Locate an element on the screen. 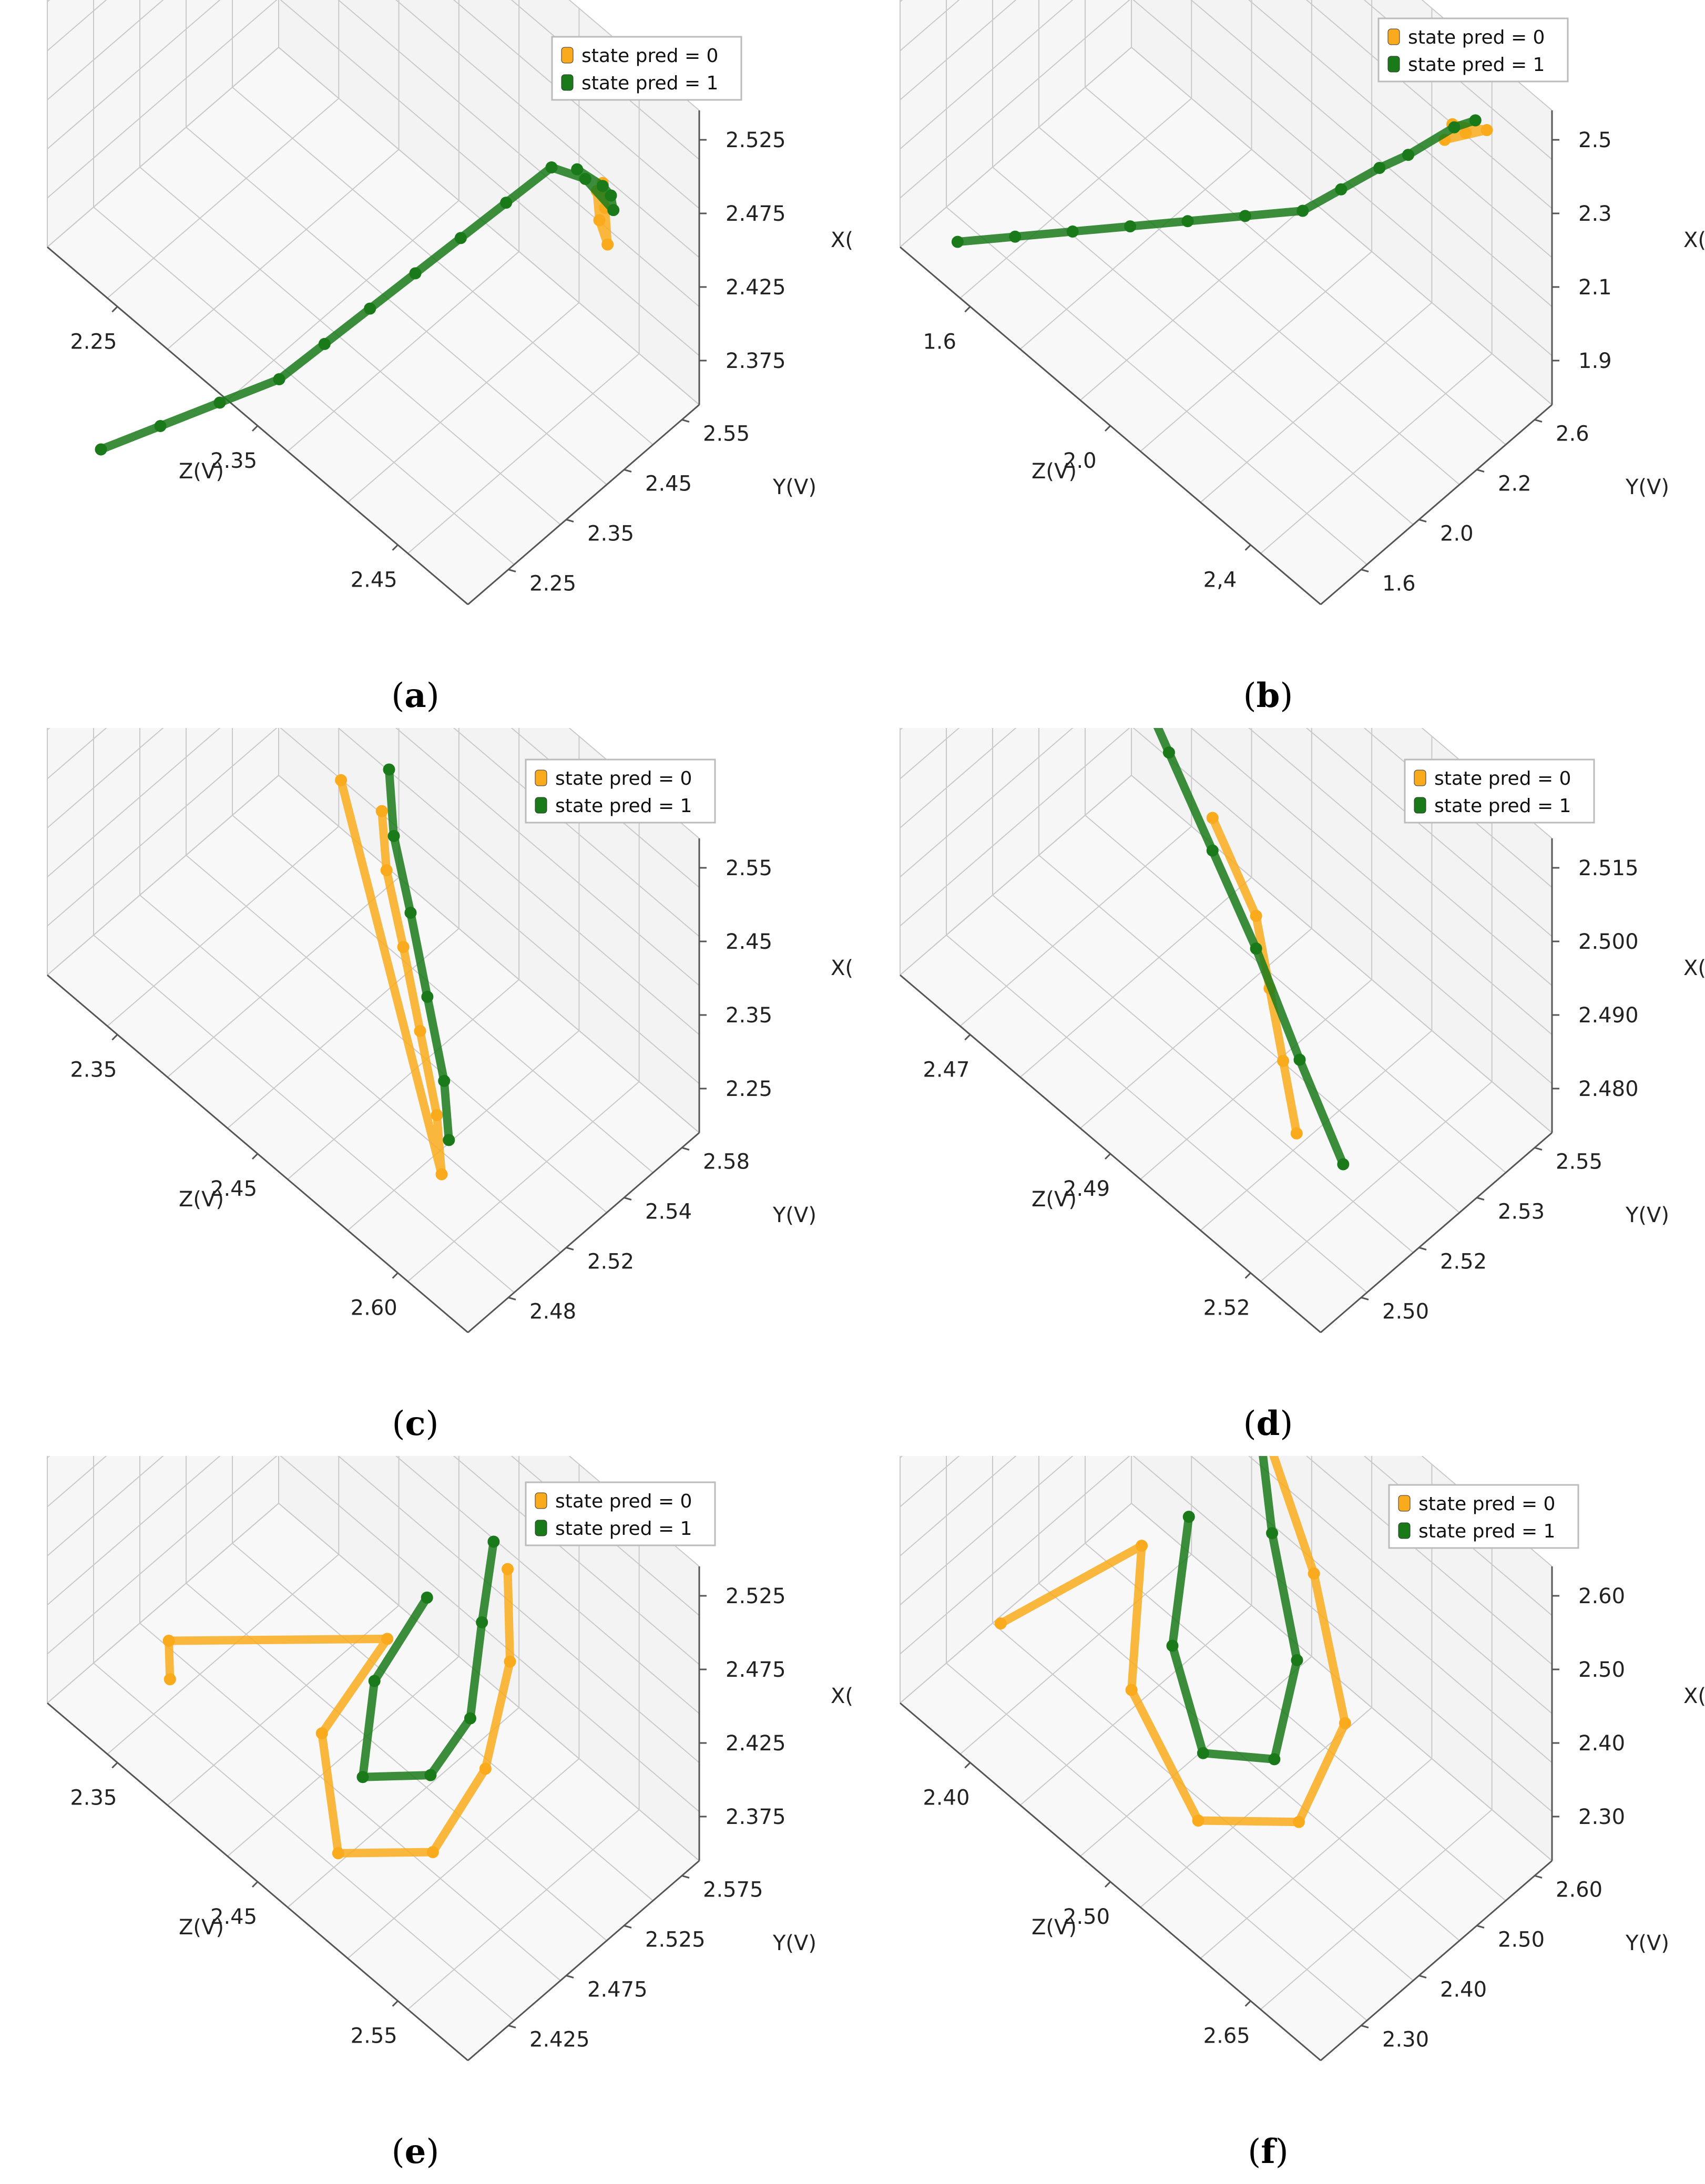 The height and width of the screenshot is (2184, 1705). y-tick-label: 2.48 is located at coordinates (552, 1312).